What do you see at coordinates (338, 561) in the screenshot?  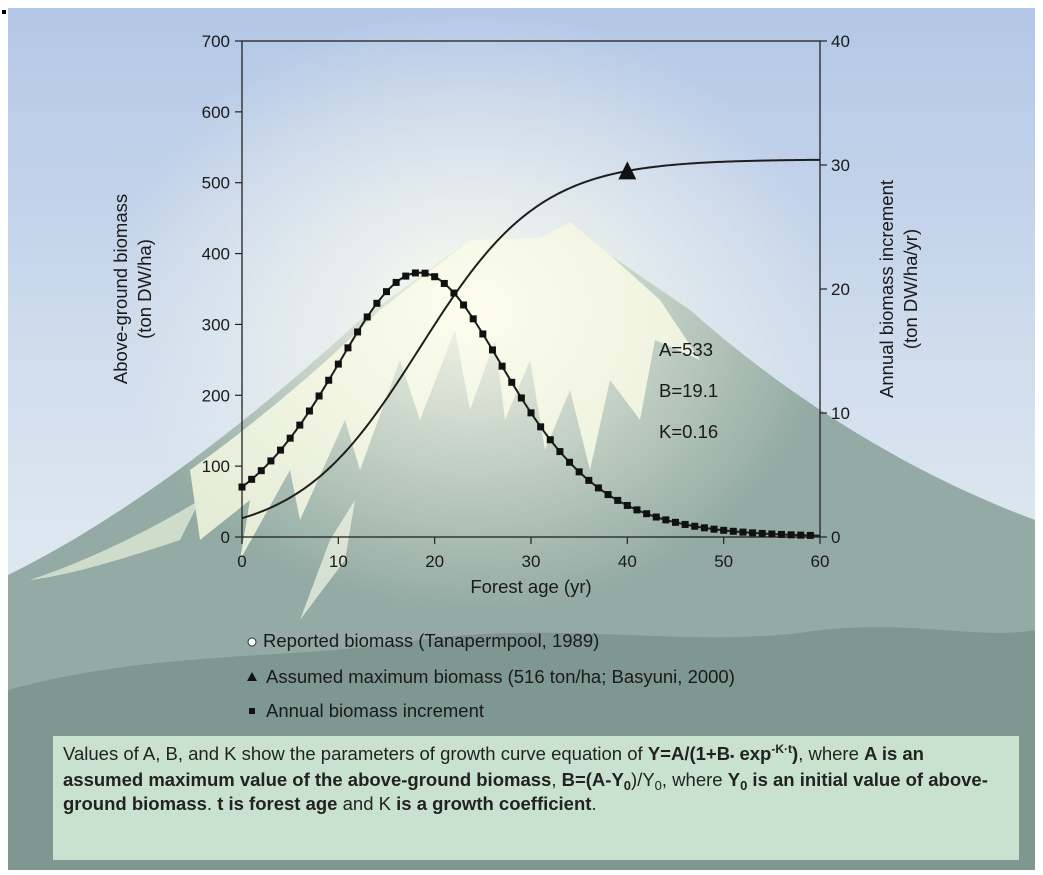 I see `x-tick-label: 10` at bounding box center [338, 561].